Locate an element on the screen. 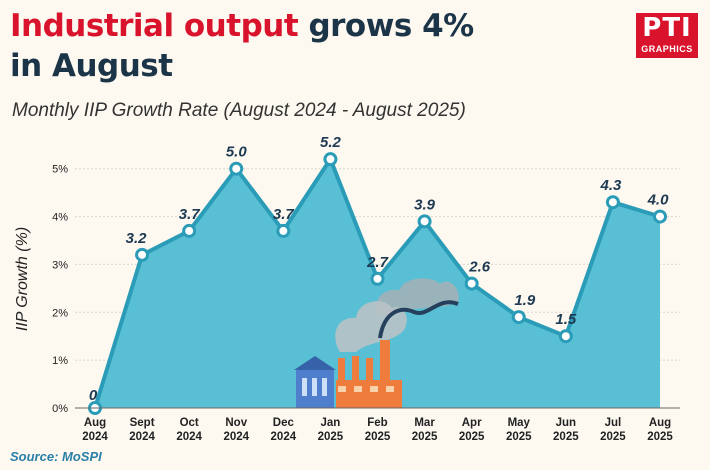 This screenshot has width=710, height=470. x-tick-label: Aug 2025 is located at coordinates (660, 430).